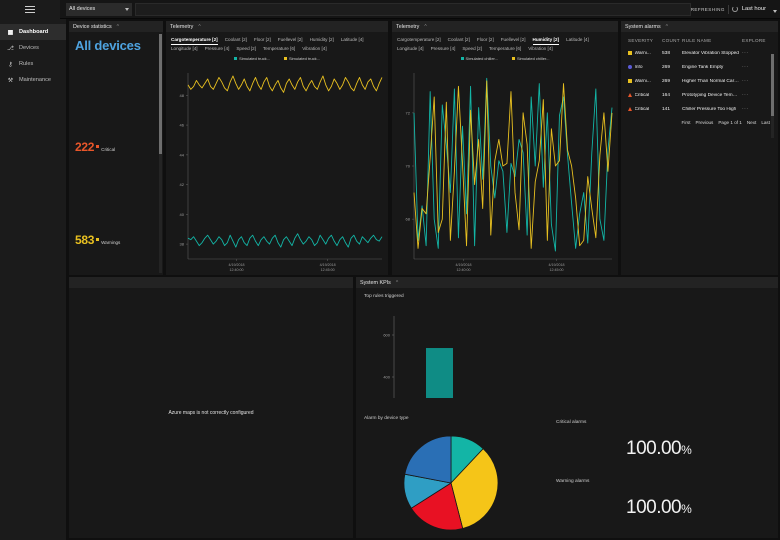 The width and height of the screenshot is (780, 540). Describe the element at coordinates (182, 125) in the screenshot. I see `y-axis-tick: 46` at that location.